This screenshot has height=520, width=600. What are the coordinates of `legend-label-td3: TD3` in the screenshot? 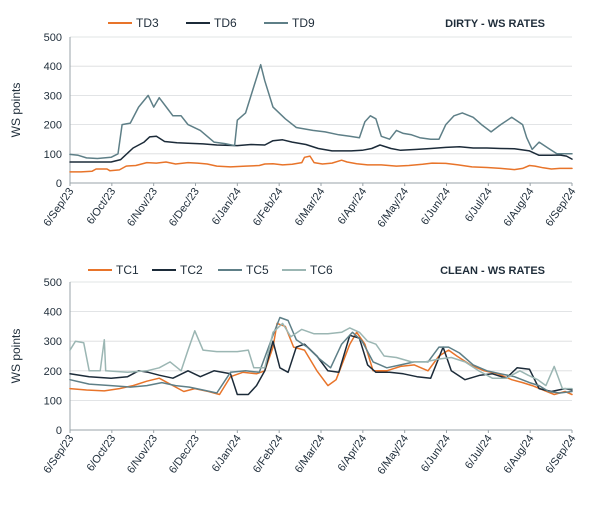 It's located at (147, 23).